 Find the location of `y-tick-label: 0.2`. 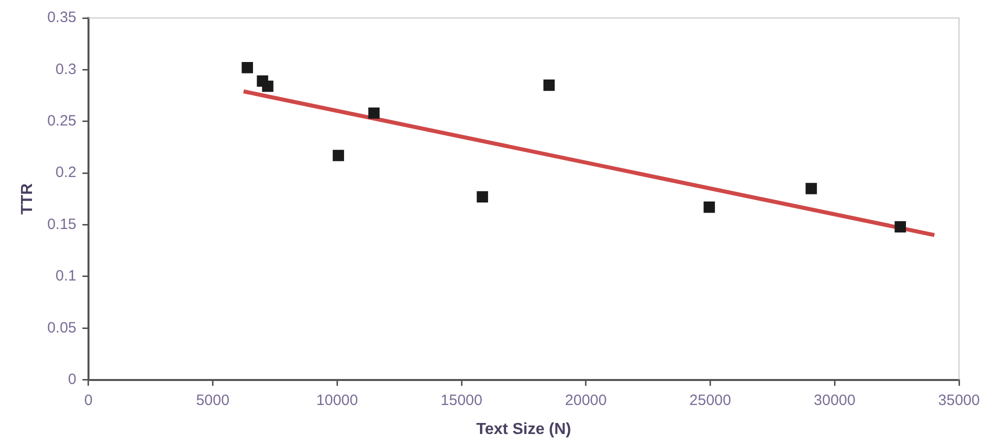

y-tick-label: 0.2 is located at coordinates (66, 173).